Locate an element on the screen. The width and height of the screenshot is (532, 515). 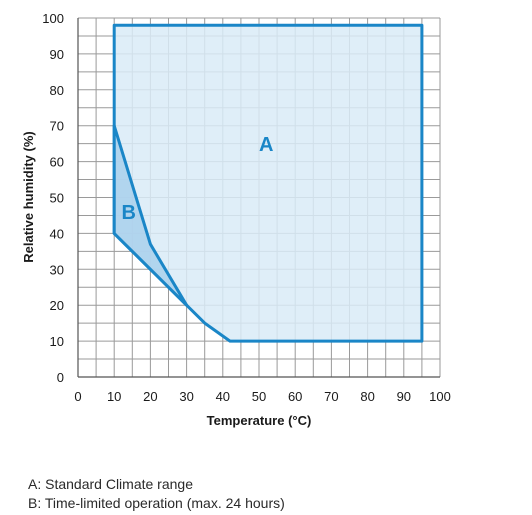
y-tick-label: 40 is located at coordinates (57, 233).